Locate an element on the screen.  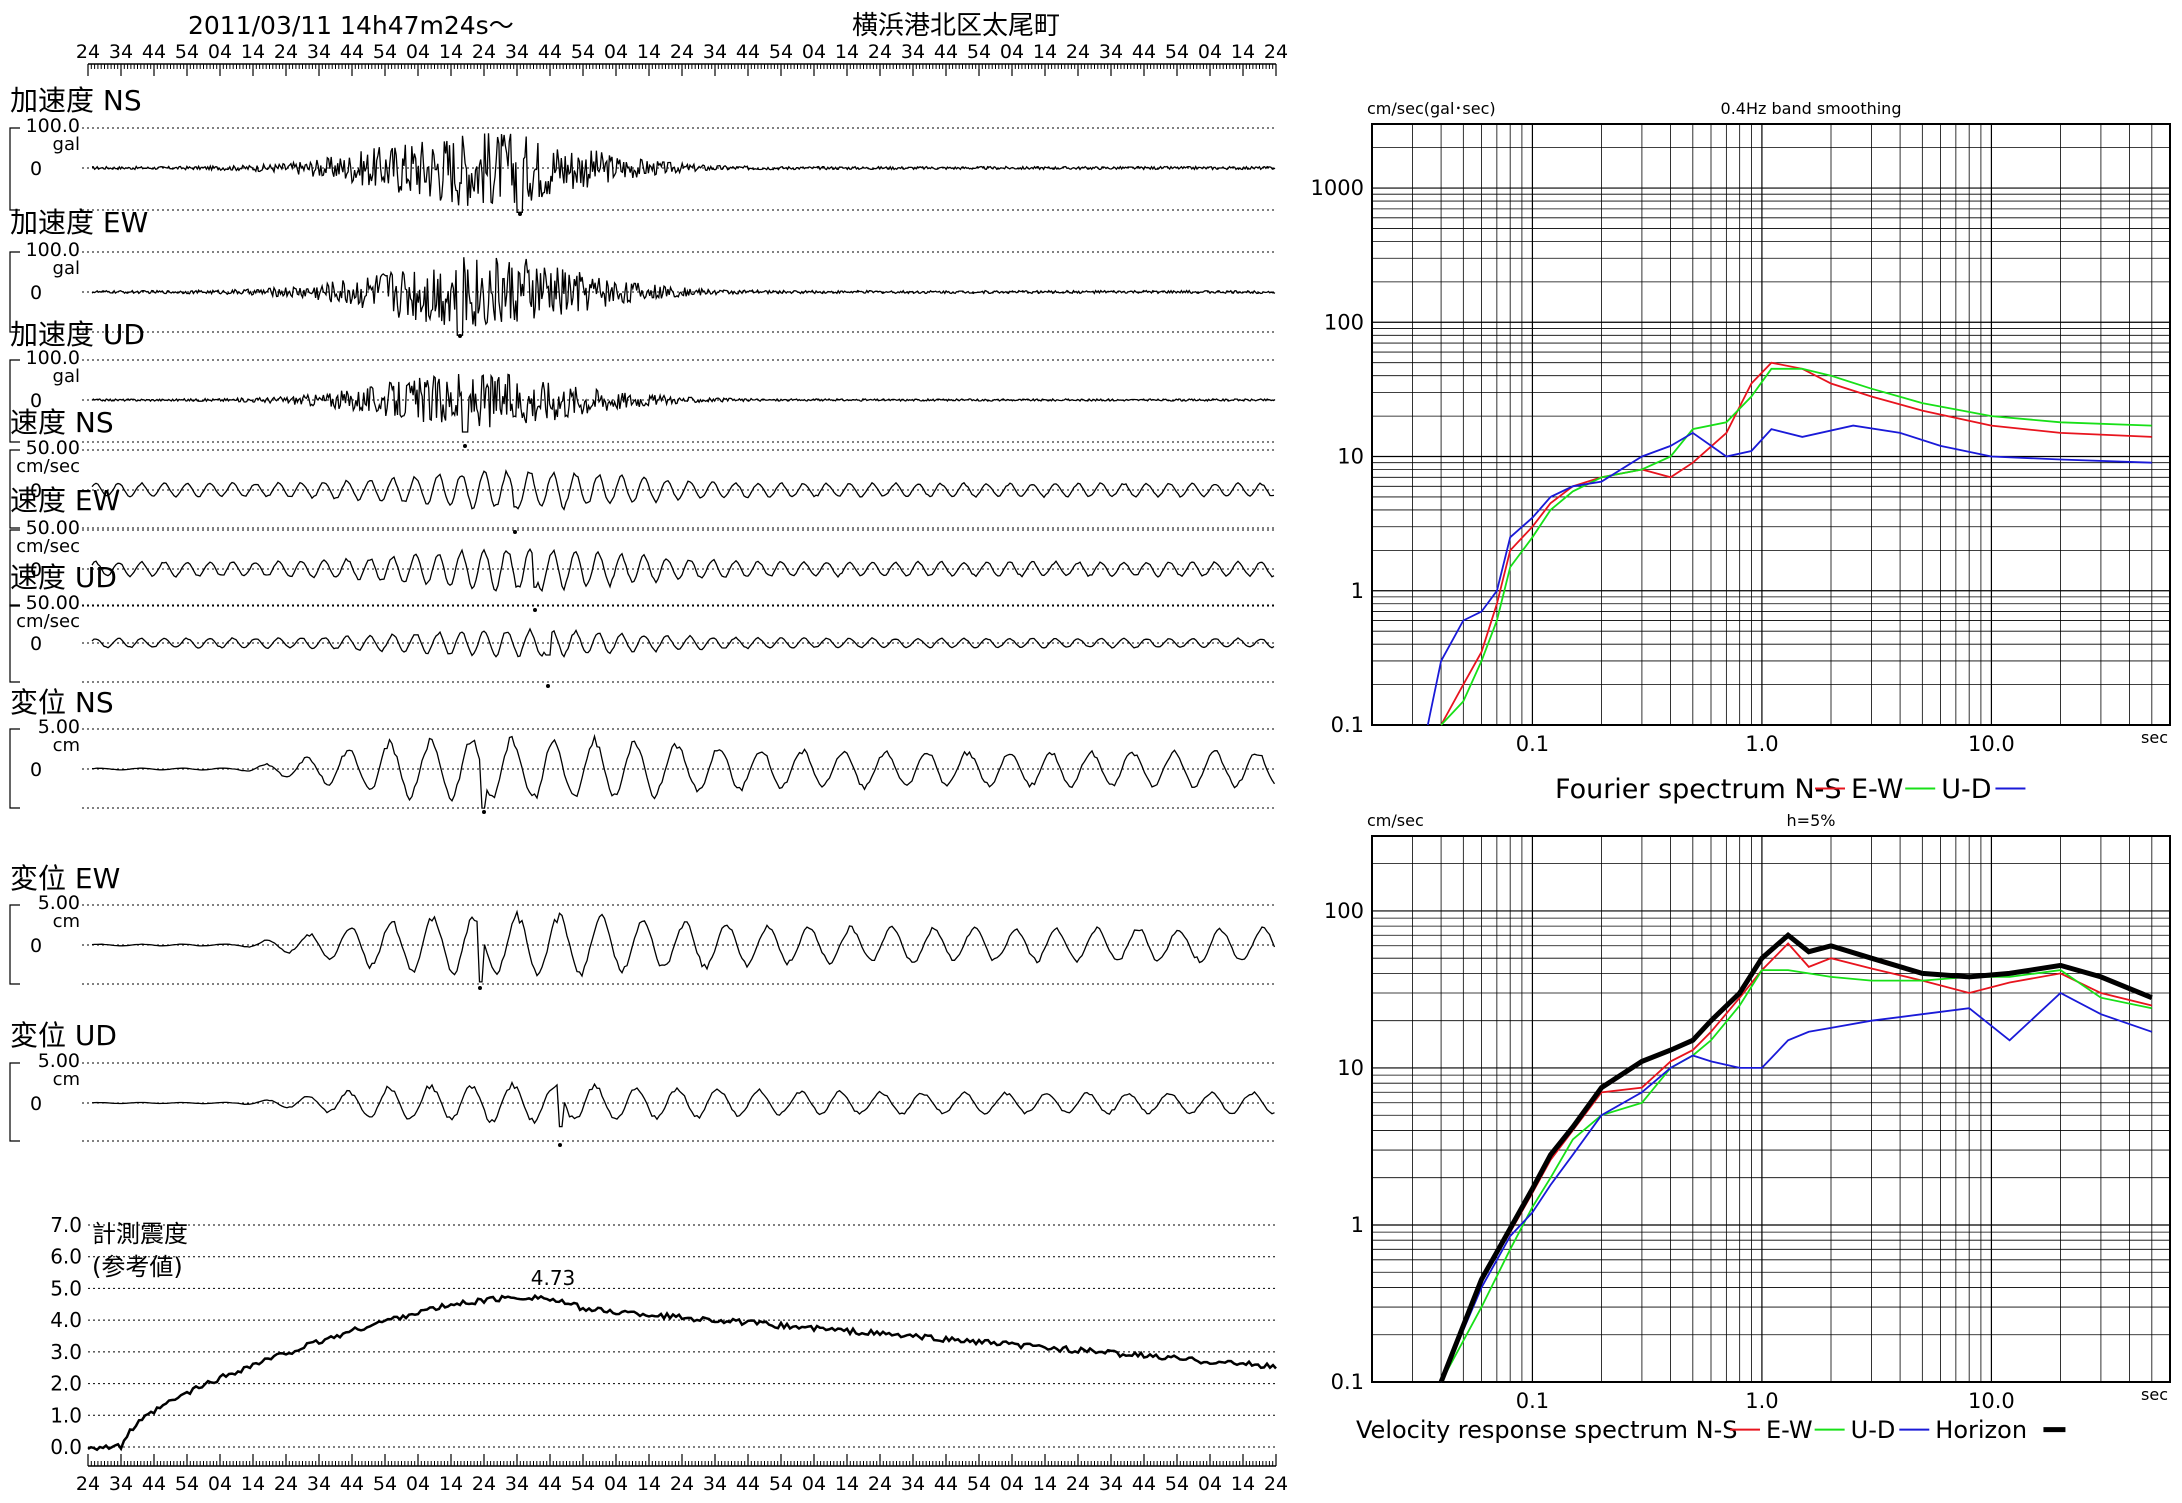
intensity-y-tick: 0.0 is located at coordinates (66, 1447).